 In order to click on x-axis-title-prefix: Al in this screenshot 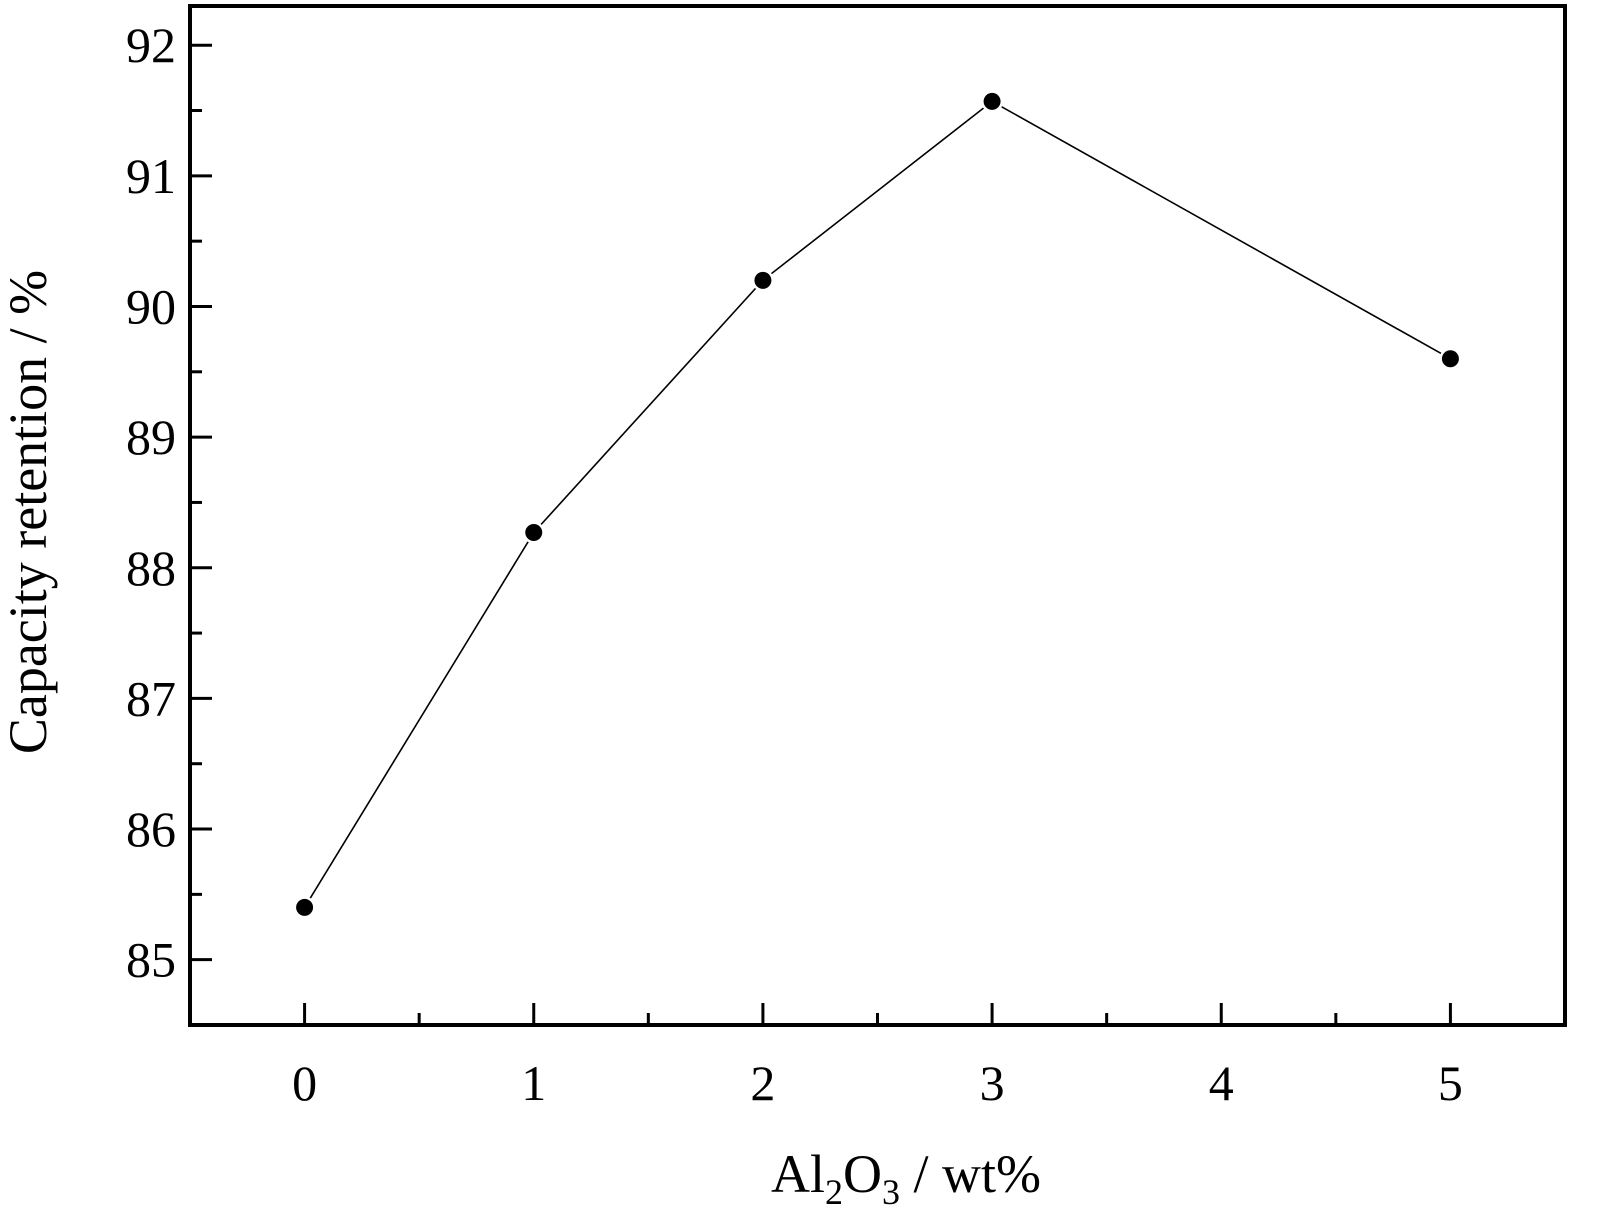, I will do `click(798, 1174)`.